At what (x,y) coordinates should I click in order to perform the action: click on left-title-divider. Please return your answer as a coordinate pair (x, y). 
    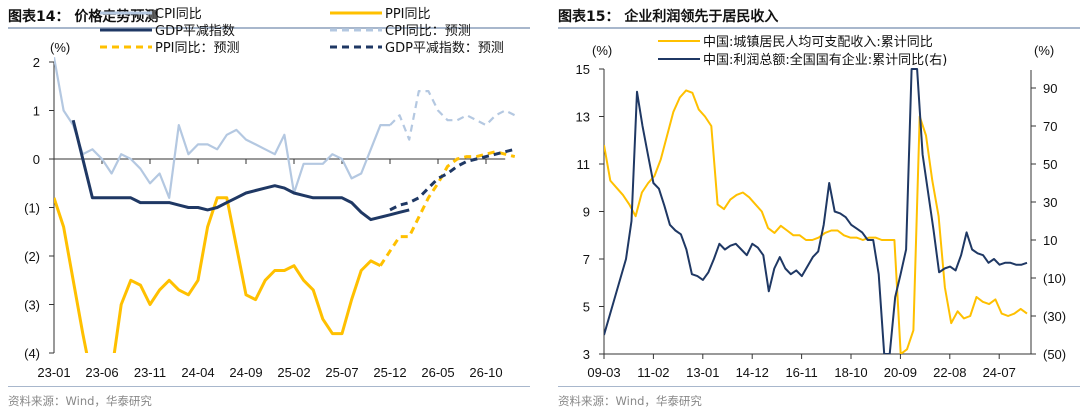
    Looking at the image, I should click on (269, 28).